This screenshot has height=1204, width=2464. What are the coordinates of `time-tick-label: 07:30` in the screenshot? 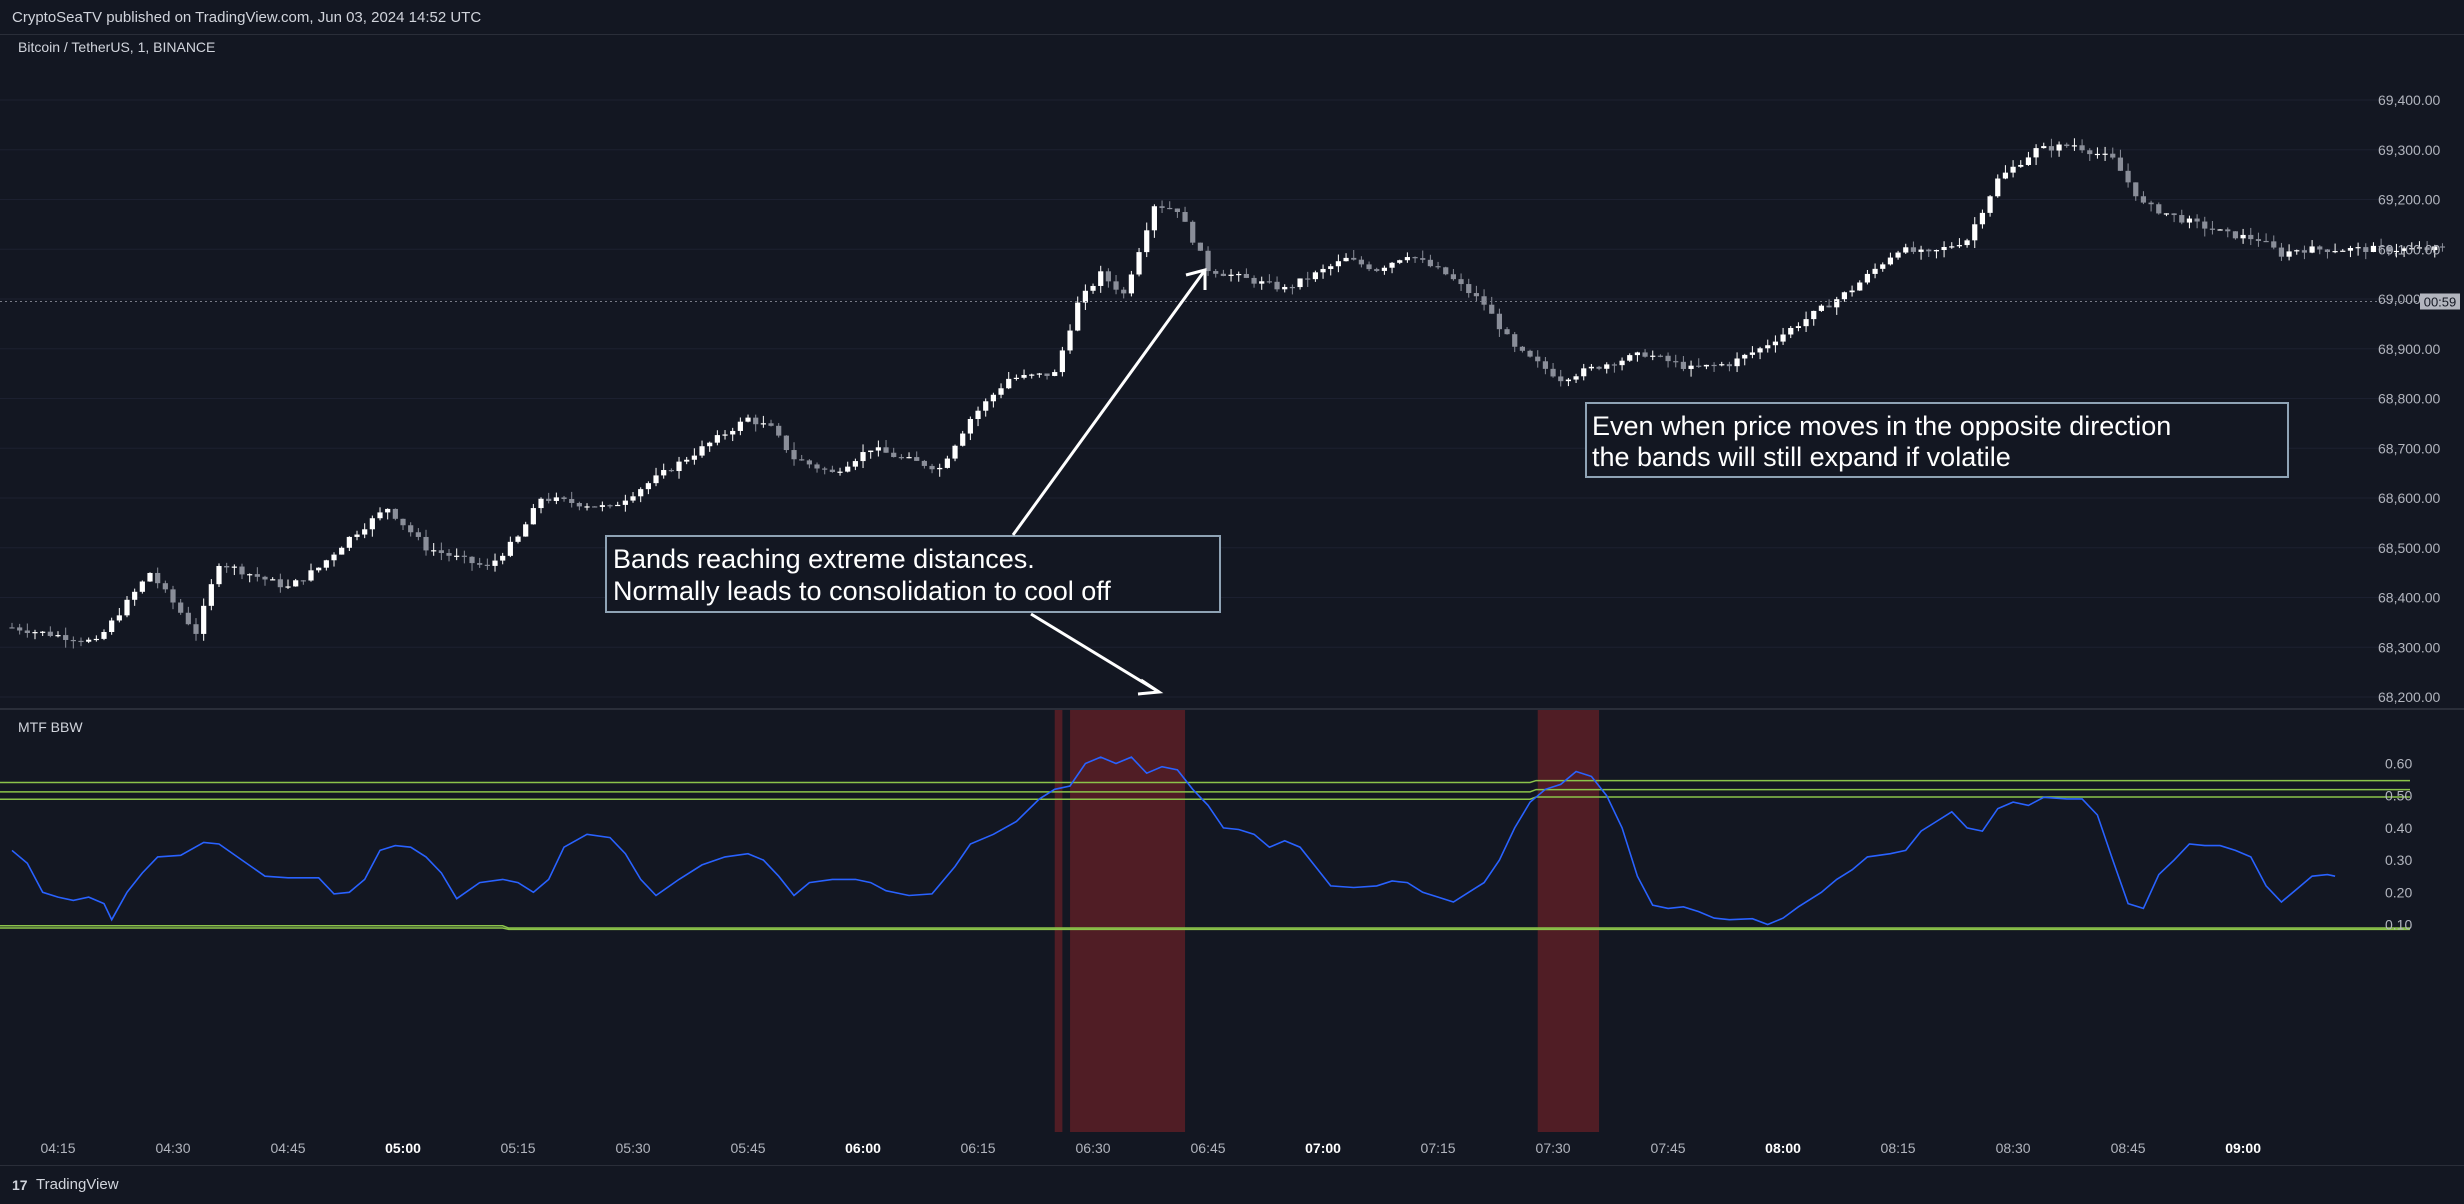 It's located at (1553, 1148).